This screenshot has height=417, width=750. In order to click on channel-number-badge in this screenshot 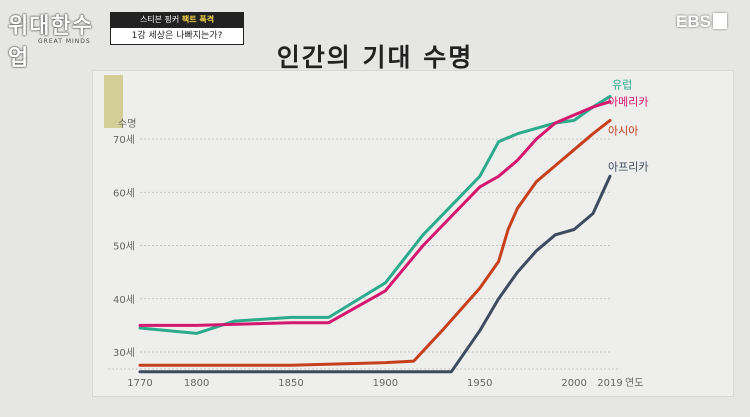, I will do `click(719, 21)`.